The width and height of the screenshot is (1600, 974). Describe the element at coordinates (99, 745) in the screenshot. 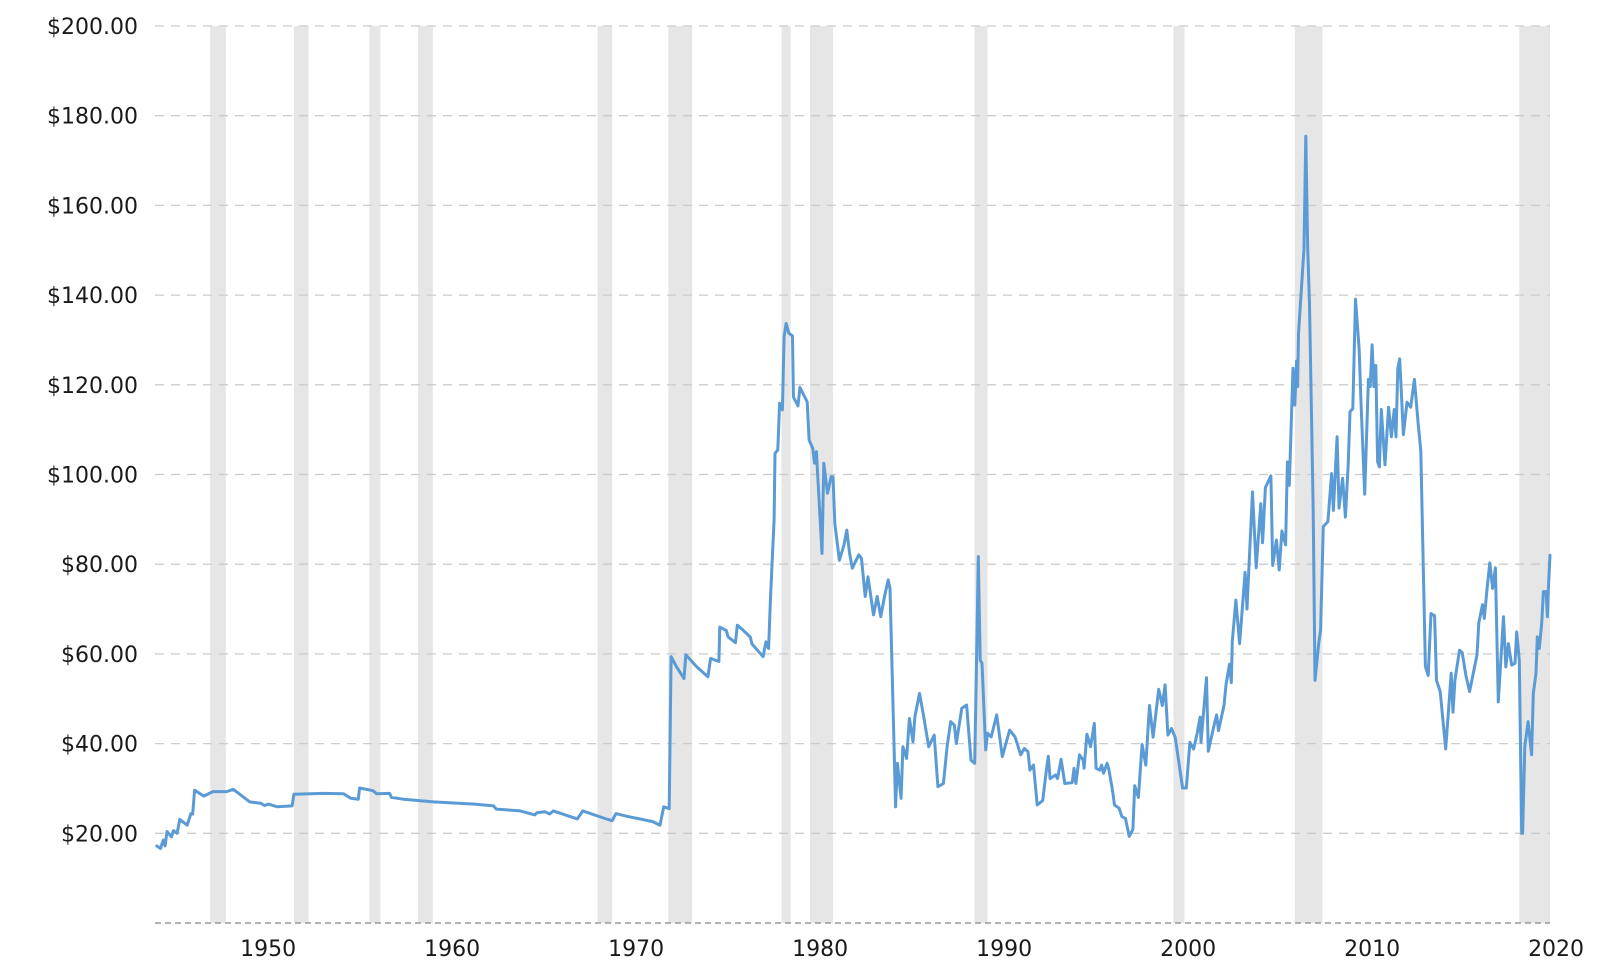

I see `y-tick-label: $40.00` at that location.